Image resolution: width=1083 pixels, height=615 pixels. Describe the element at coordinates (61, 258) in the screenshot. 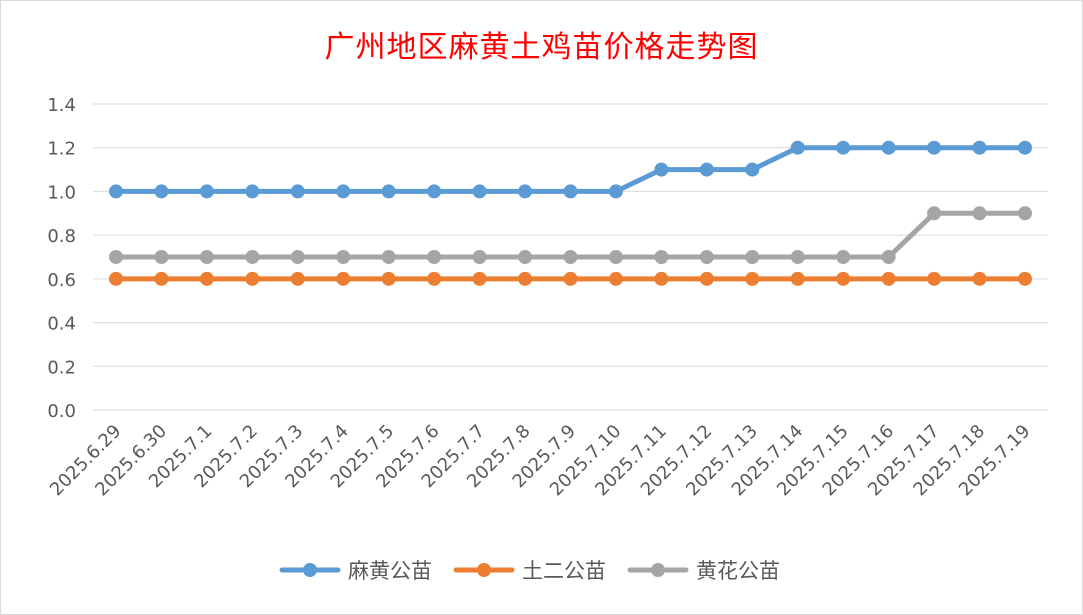

I see `y-axis-ticks: 0.0 0.2 0.4 0.6 0.8 1.0 1.2 1.4` at that location.